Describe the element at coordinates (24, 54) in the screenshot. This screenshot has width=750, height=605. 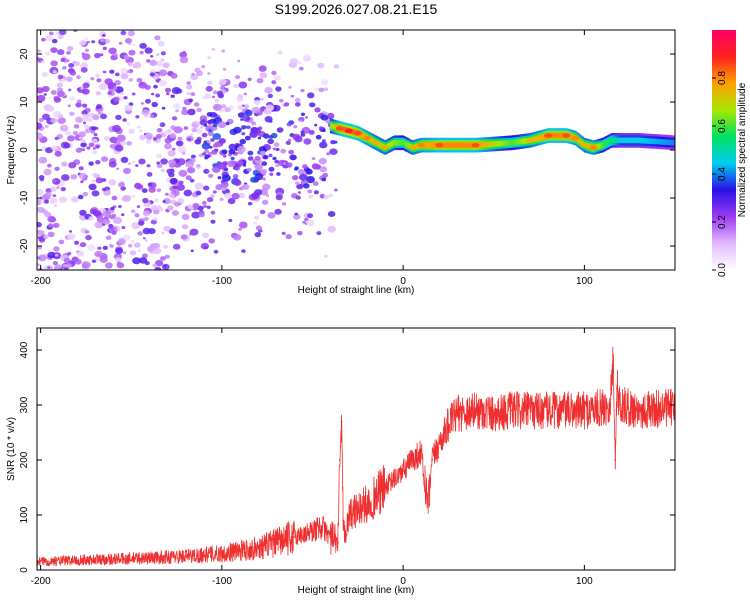
I see `spectrogram-y-tick-label: 20` at that location.